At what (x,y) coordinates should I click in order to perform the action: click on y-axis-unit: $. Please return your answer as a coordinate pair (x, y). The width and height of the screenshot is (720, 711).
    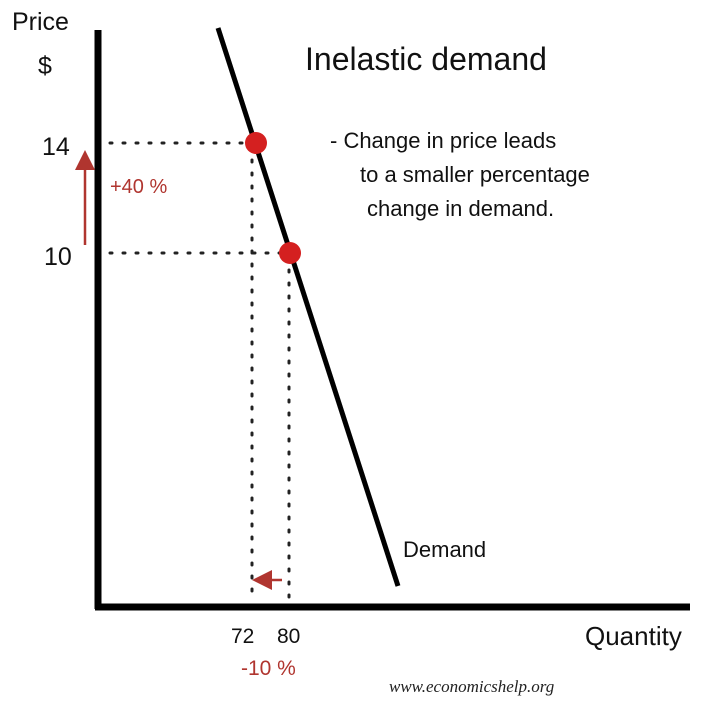
    Looking at the image, I should click on (45, 66).